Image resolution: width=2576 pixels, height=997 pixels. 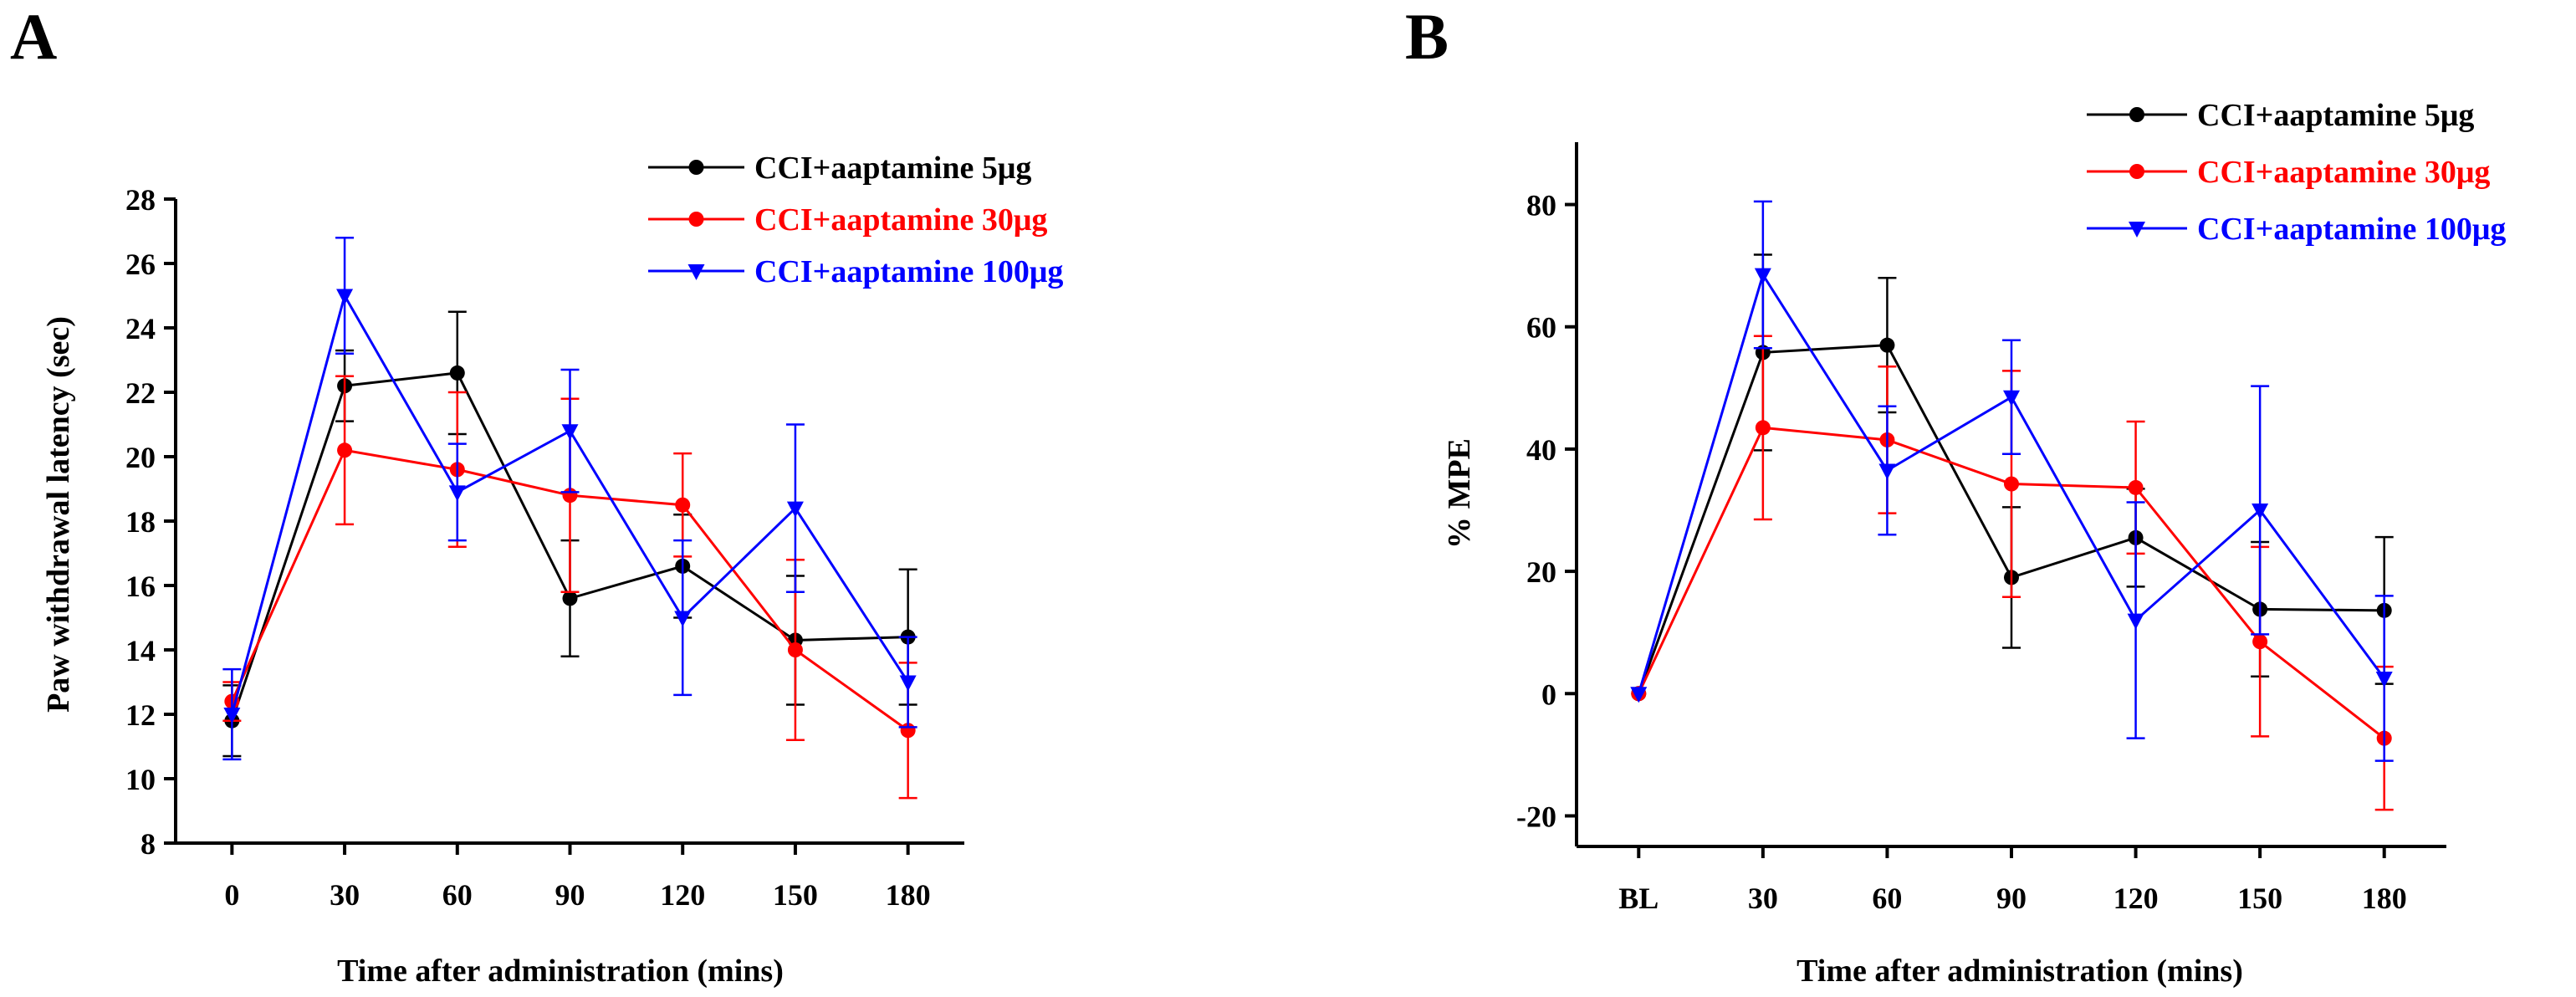 What do you see at coordinates (140, 715) in the screenshot?
I see `panel-a-y-tick-label: 12` at bounding box center [140, 715].